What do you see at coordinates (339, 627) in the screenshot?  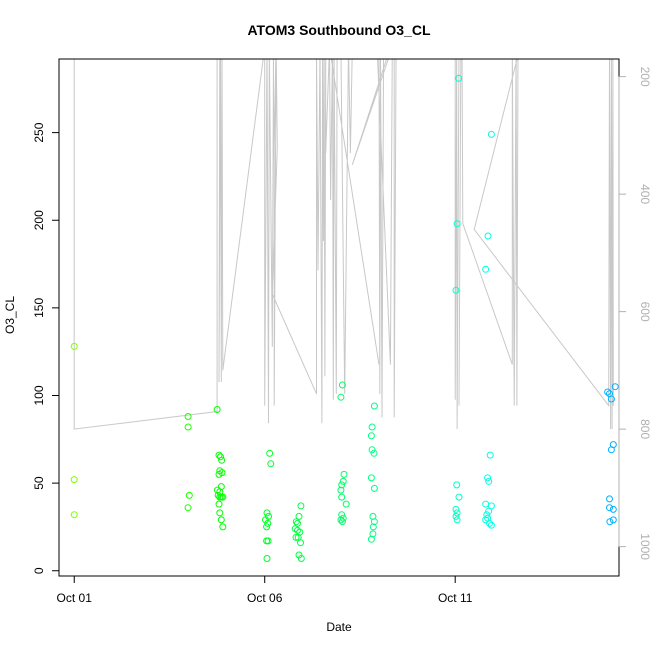 I see `x-axis-label: Date` at bounding box center [339, 627].